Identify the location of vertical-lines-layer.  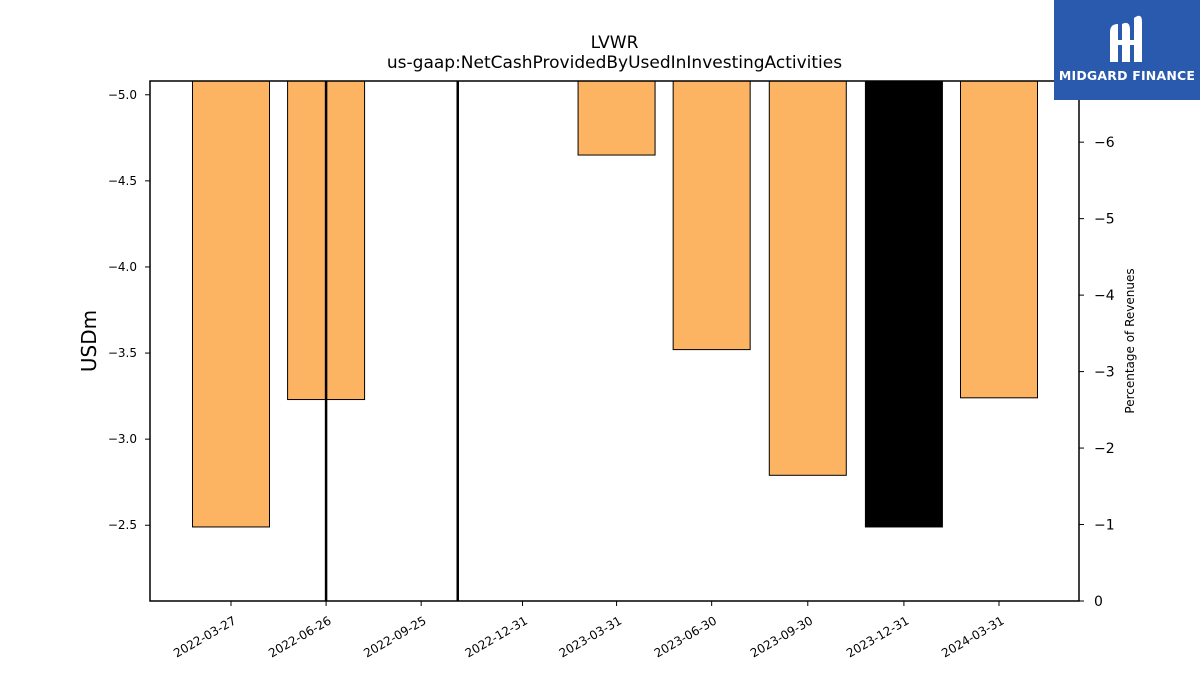
(391, 341).